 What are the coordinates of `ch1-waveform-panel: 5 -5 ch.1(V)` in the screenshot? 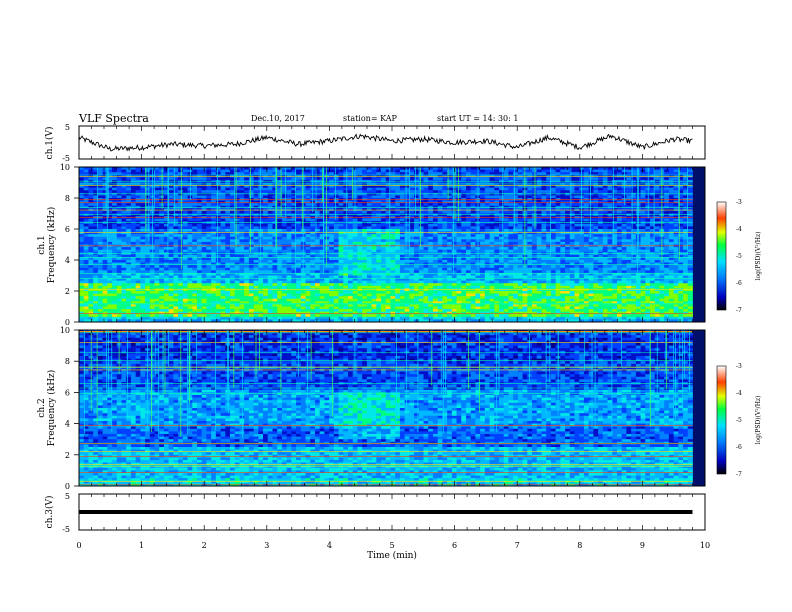 It's located at (375, 143).